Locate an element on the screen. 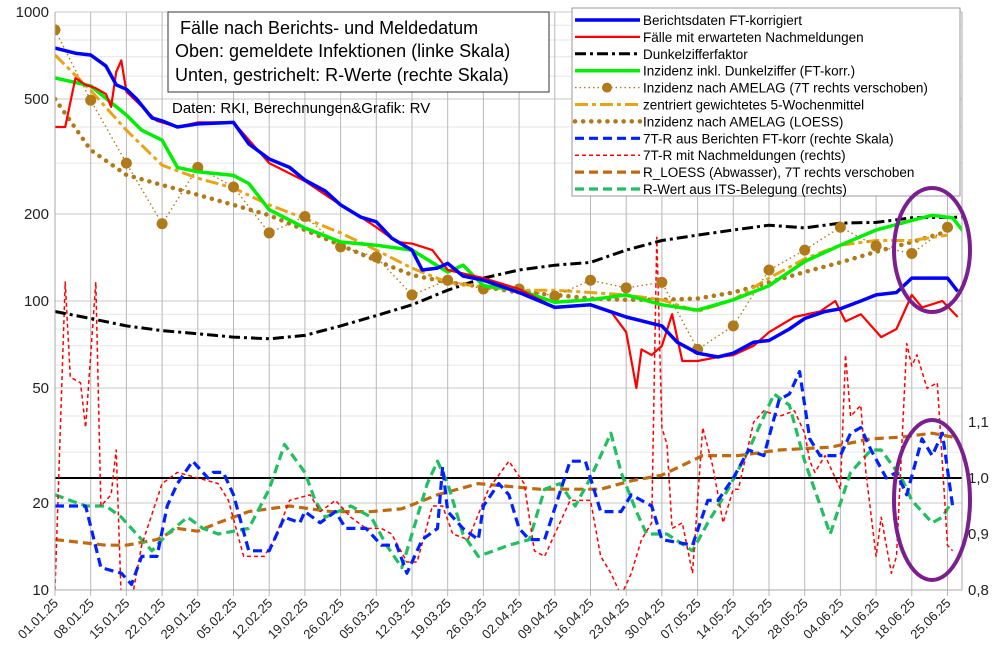 This screenshot has height=645, width=1000. legend-item: Berichtsdaten FT-korrigiert is located at coordinates (688, 20).